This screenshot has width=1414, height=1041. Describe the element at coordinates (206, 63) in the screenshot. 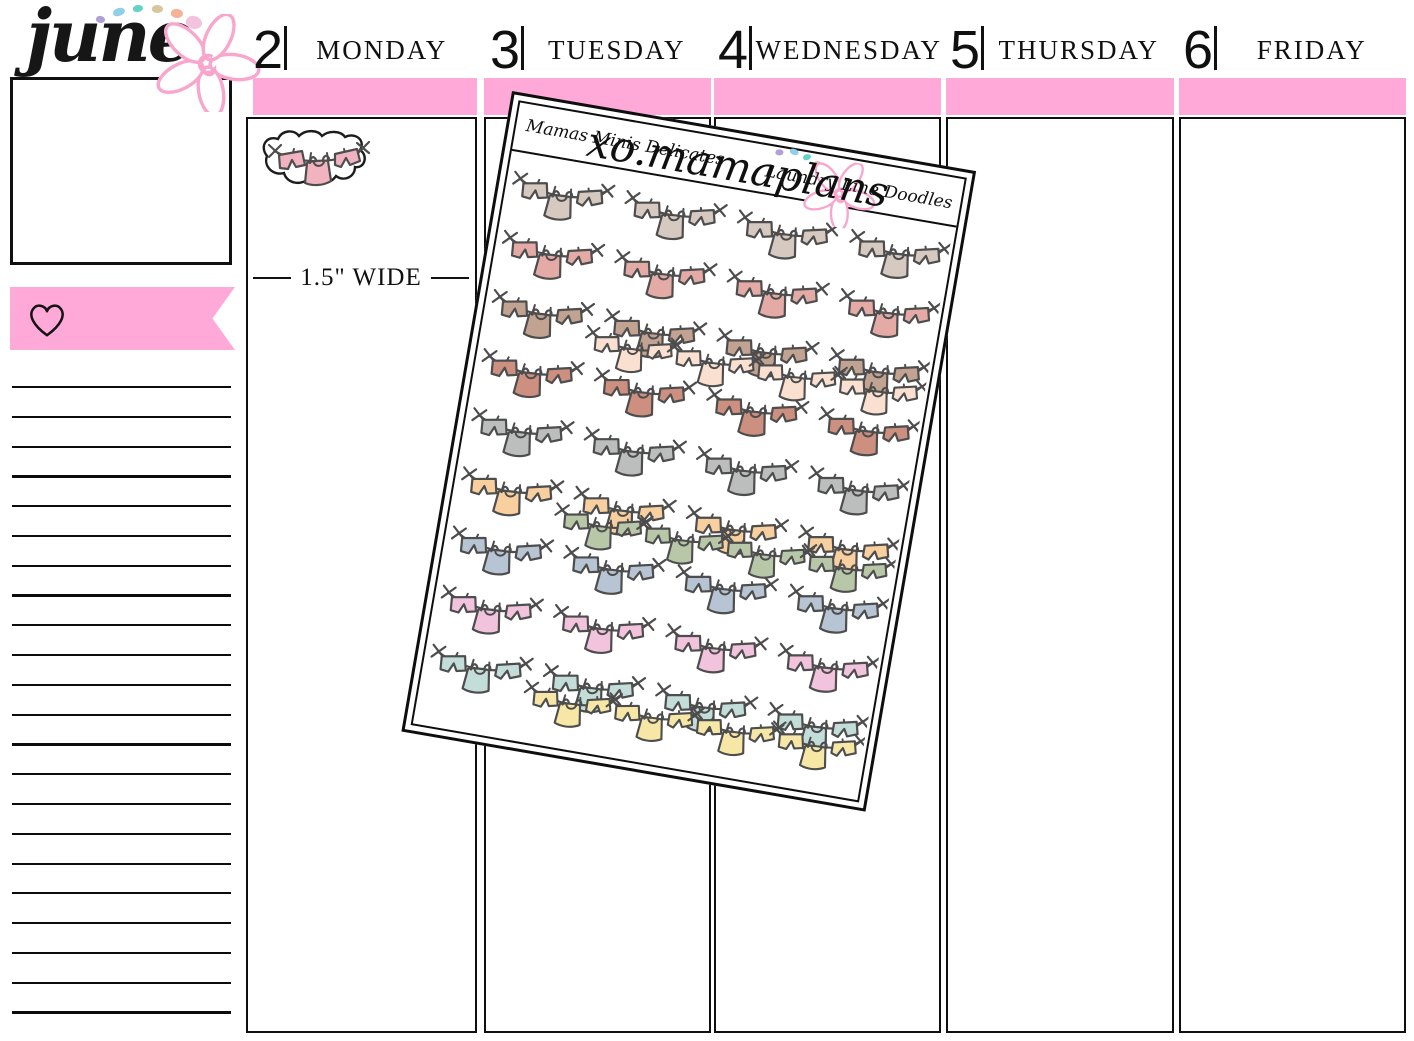

I see `flower-doodle-icon` at that location.